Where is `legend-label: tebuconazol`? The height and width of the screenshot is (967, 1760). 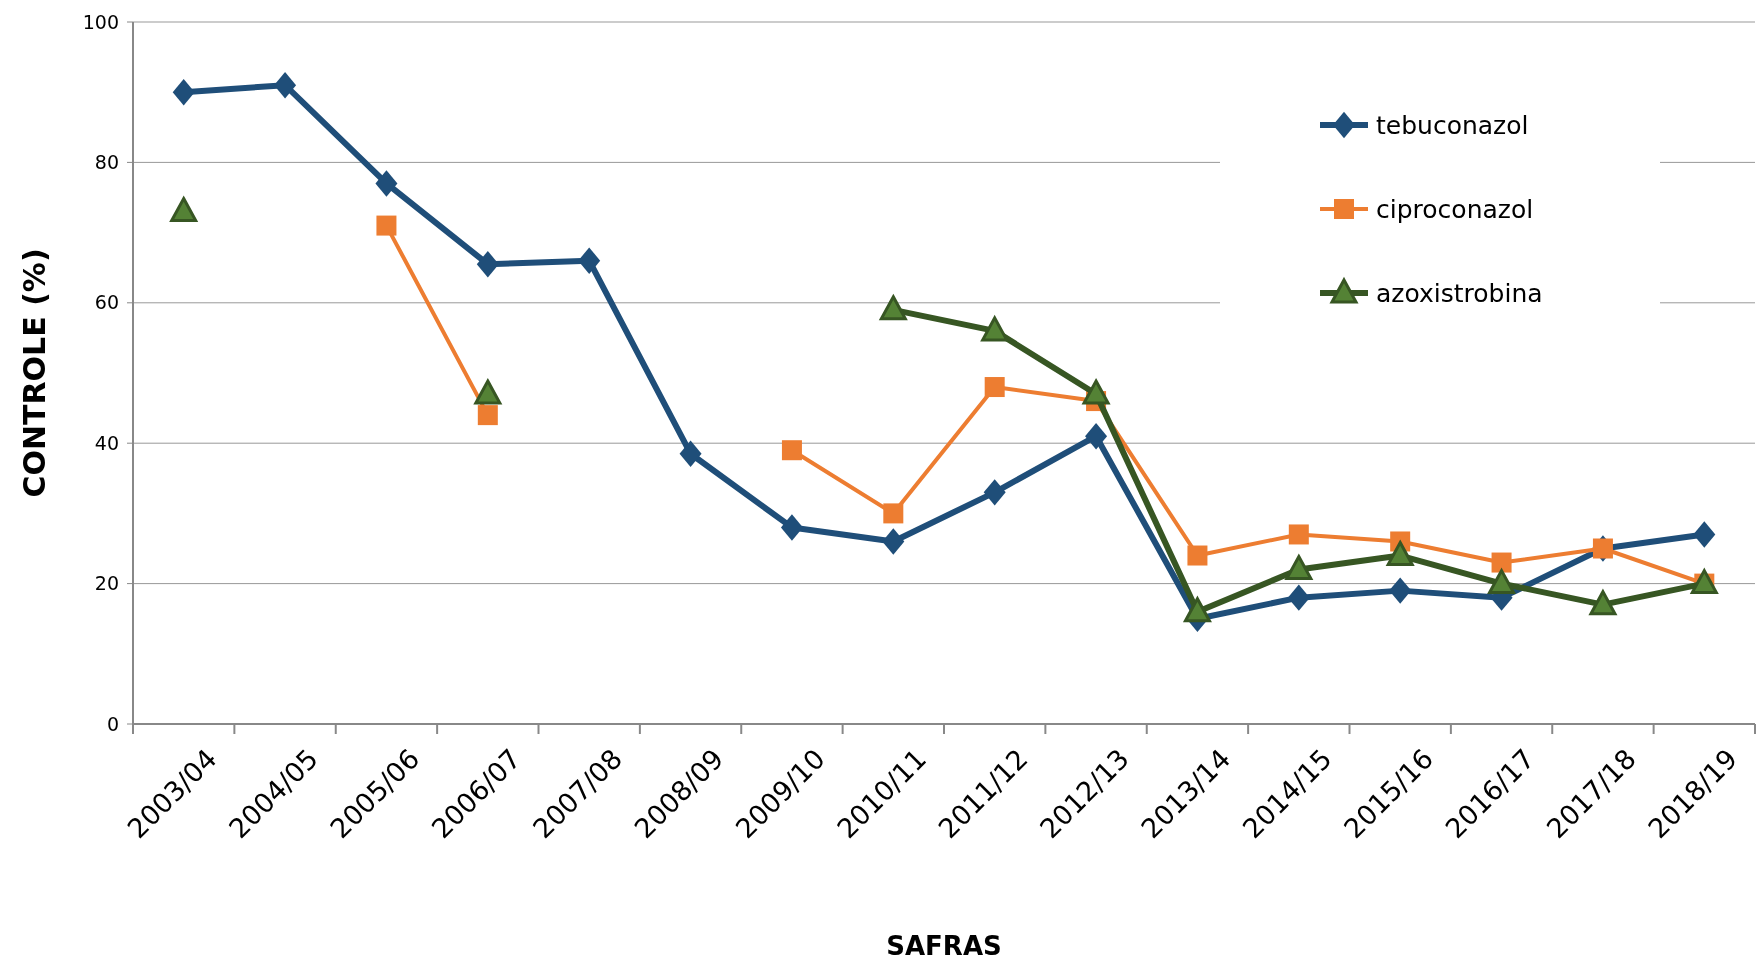 legend-label: tebuconazol is located at coordinates (1452, 125).